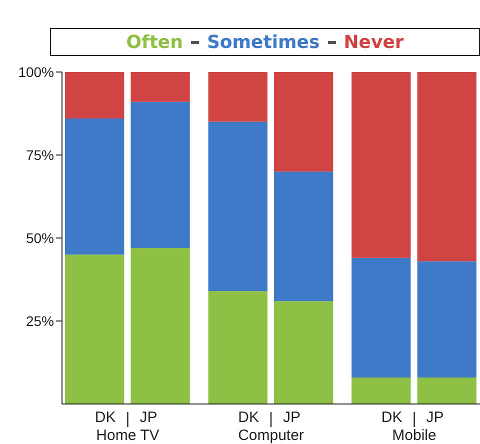 The width and height of the screenshot is (480, 444). What do you see at coordinates (263, 42) in the screenshot?
I see `text: Sometimes` at bounding box center [263, 42].